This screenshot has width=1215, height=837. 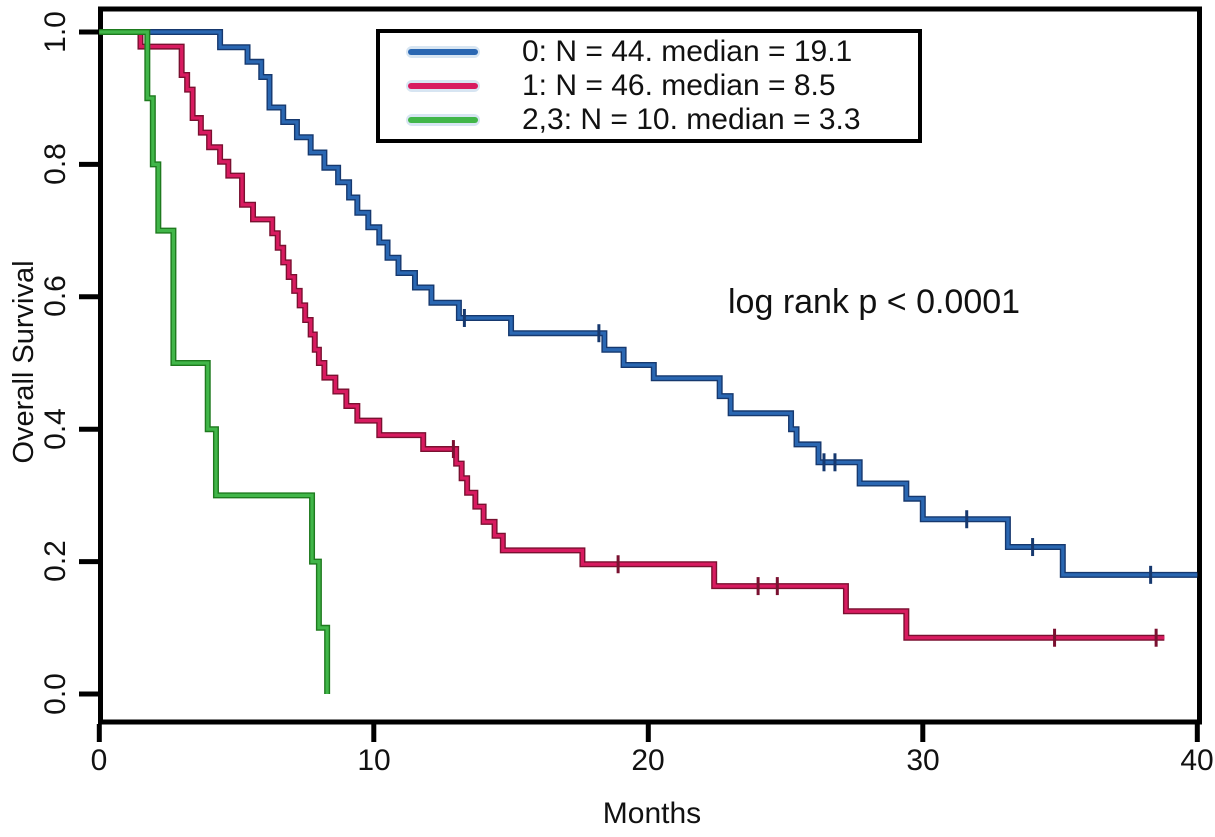 What do you see at coordinates (55, 296) in the screenshot?
I see `y-tick-label: 0.6` at bounding box center [55, 296].